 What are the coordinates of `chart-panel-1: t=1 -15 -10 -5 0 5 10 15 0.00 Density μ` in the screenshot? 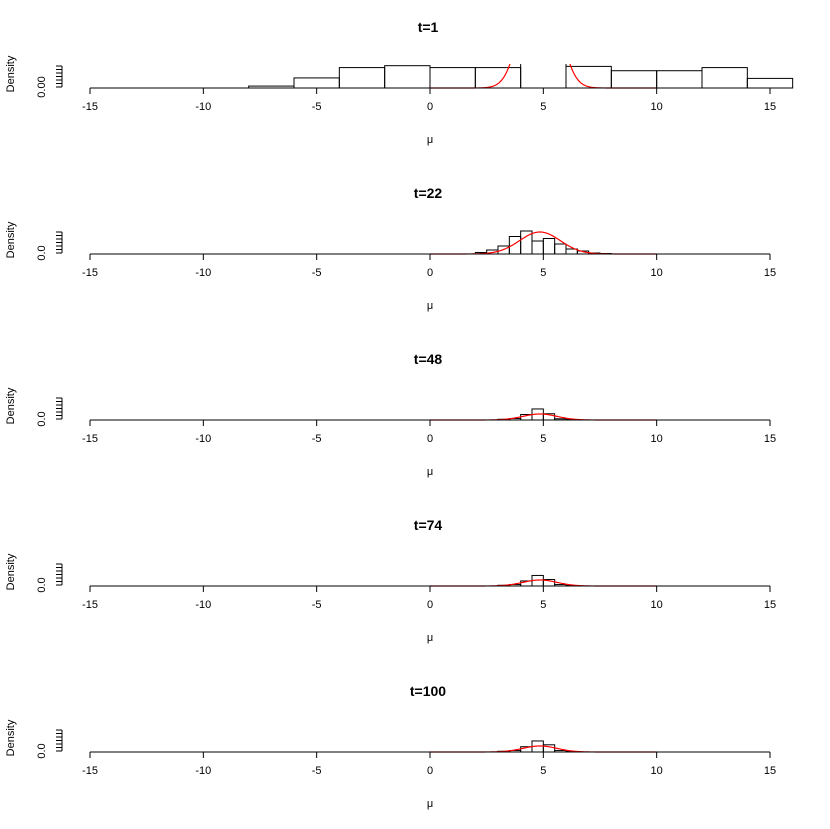 It's located at (399, 82).